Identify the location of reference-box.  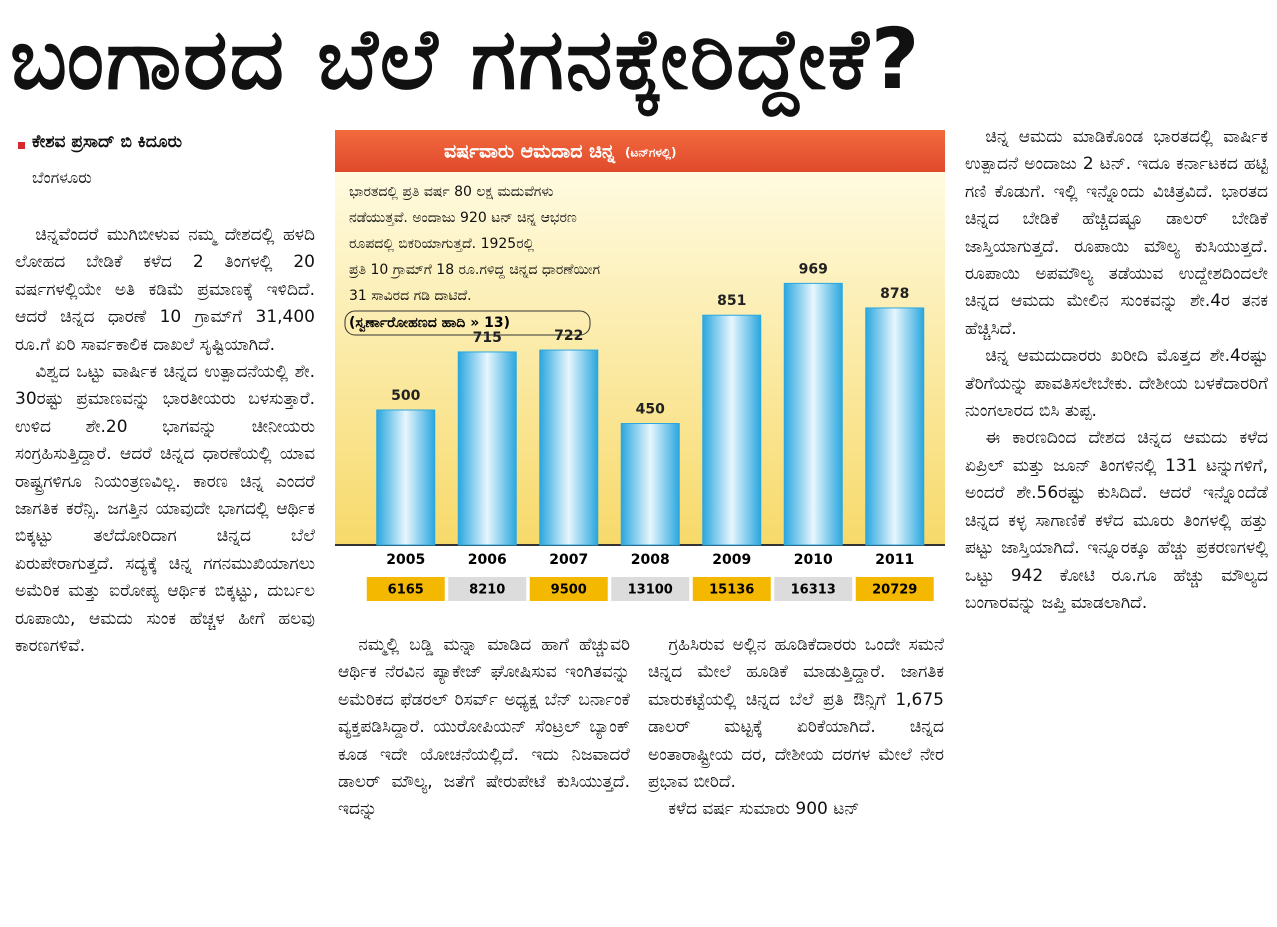
(467, 323).